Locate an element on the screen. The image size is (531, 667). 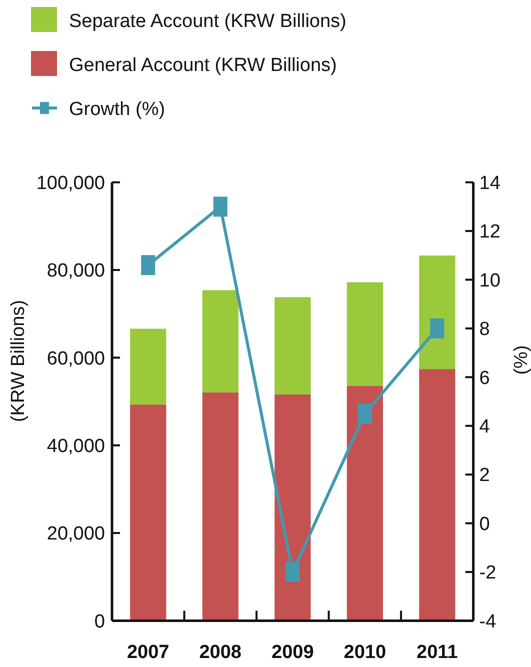
y-axis-title: (KRW Billions) is located at coordinates (18, 361).